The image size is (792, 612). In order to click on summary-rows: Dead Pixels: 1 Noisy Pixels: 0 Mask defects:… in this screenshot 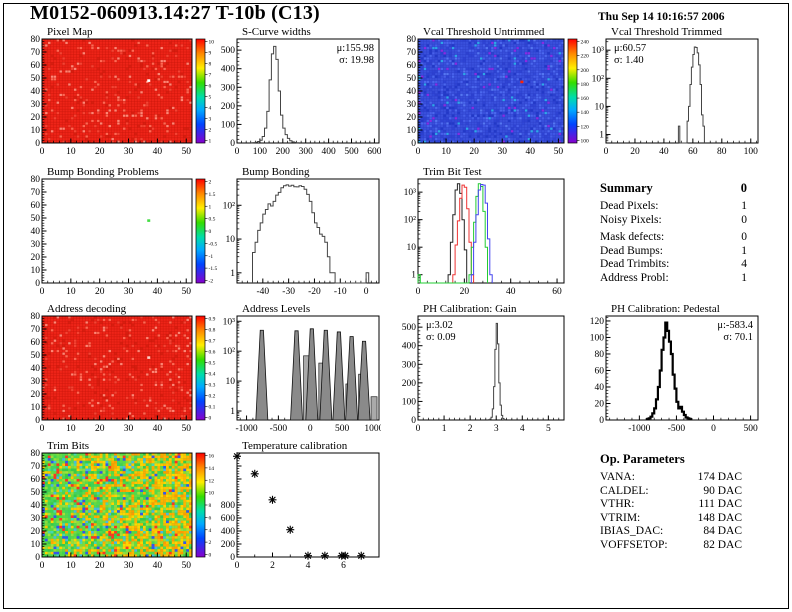, I will do `click(673, 242)`.